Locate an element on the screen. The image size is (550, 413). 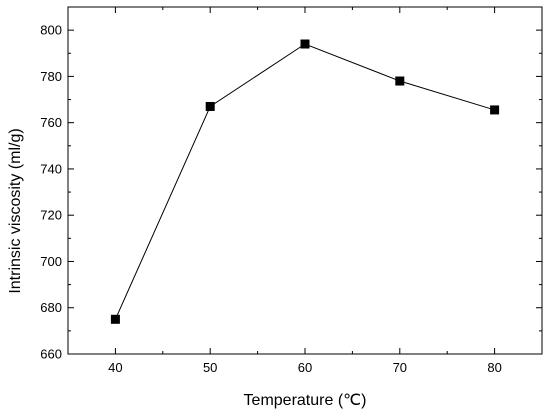
y-tick-label: 720 is located at coordinates (51, 215).